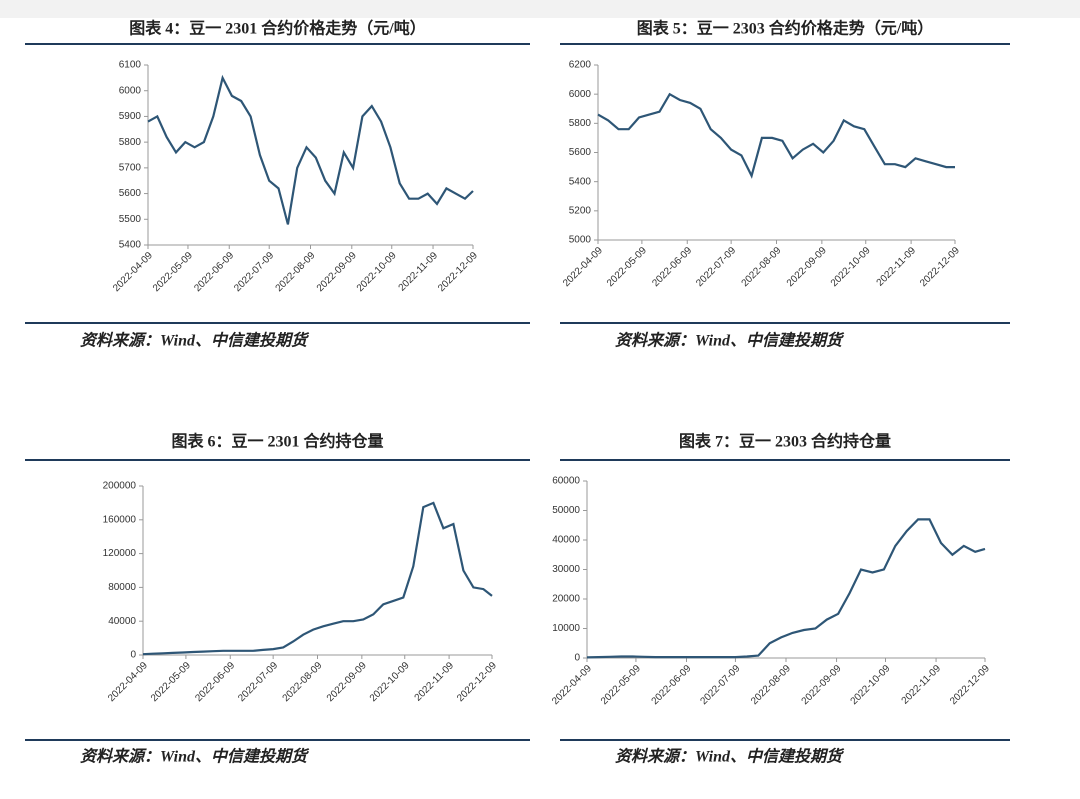  Describe the element at coordinates (785, 441) in the screenshot. I see `chart-title: 图表 7：豆一 2303 合约持仓量` at that location.